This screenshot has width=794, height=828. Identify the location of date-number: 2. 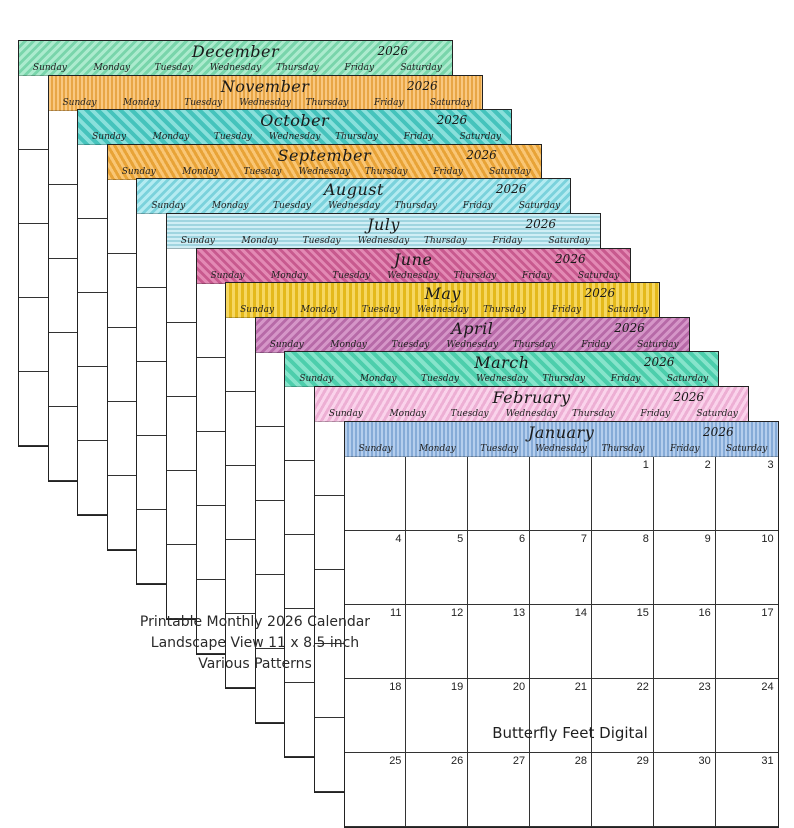
(707, 464).